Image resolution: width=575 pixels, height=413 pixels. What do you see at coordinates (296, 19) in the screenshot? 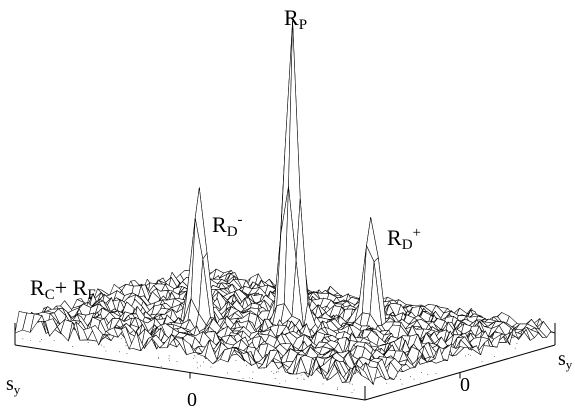
I see `peak-label-rp: RP` at bounding box center [296, 19].